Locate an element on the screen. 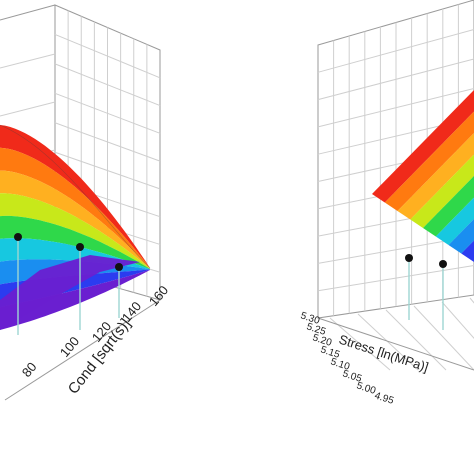 Image resolution: width=474 pixels, height=474 pixels. right-floor-edge is located at coordinates (395, 344).